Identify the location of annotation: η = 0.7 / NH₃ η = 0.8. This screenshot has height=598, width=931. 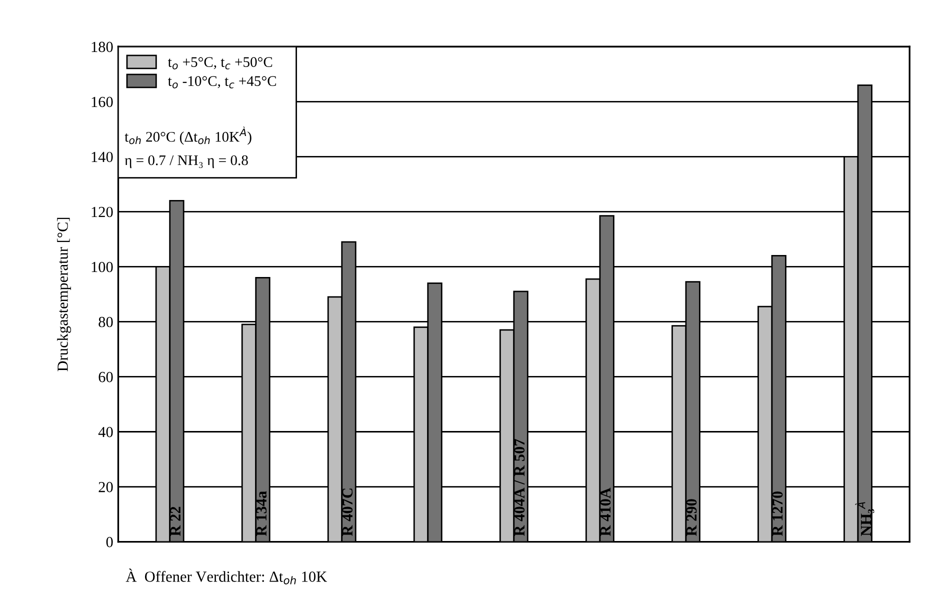
(186, 161).